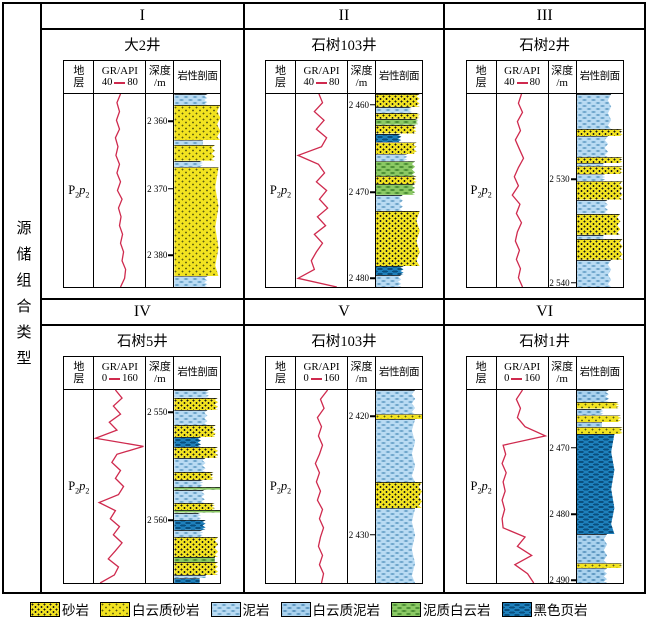 This screenshot has width=650, height=623. What do you see at coordinates (142, 17) in the screenshot?
I see `panel-numeral: I` at bounding box center [142, 17].